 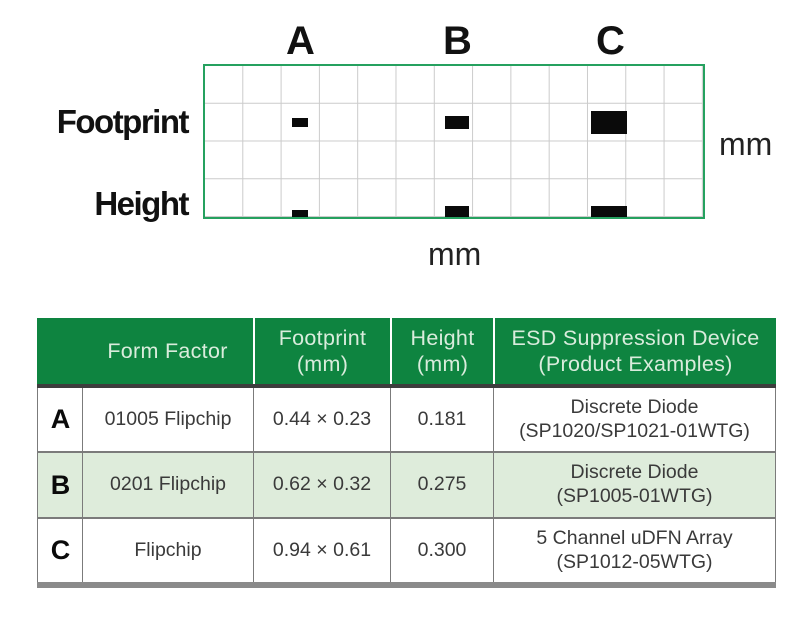 I want to click on row-b-device: Discrete Diode (SP1005-01WTG), so click(x=634, y=486).